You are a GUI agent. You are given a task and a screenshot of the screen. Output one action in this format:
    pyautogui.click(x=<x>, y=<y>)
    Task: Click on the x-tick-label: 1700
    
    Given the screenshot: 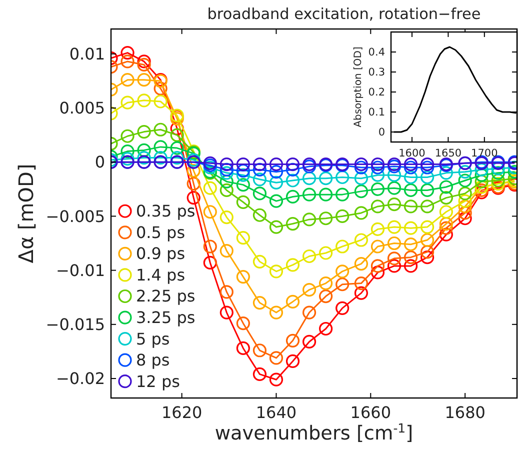 What is the action you would take?
    pyautogui.click(x=484, y=154)
    